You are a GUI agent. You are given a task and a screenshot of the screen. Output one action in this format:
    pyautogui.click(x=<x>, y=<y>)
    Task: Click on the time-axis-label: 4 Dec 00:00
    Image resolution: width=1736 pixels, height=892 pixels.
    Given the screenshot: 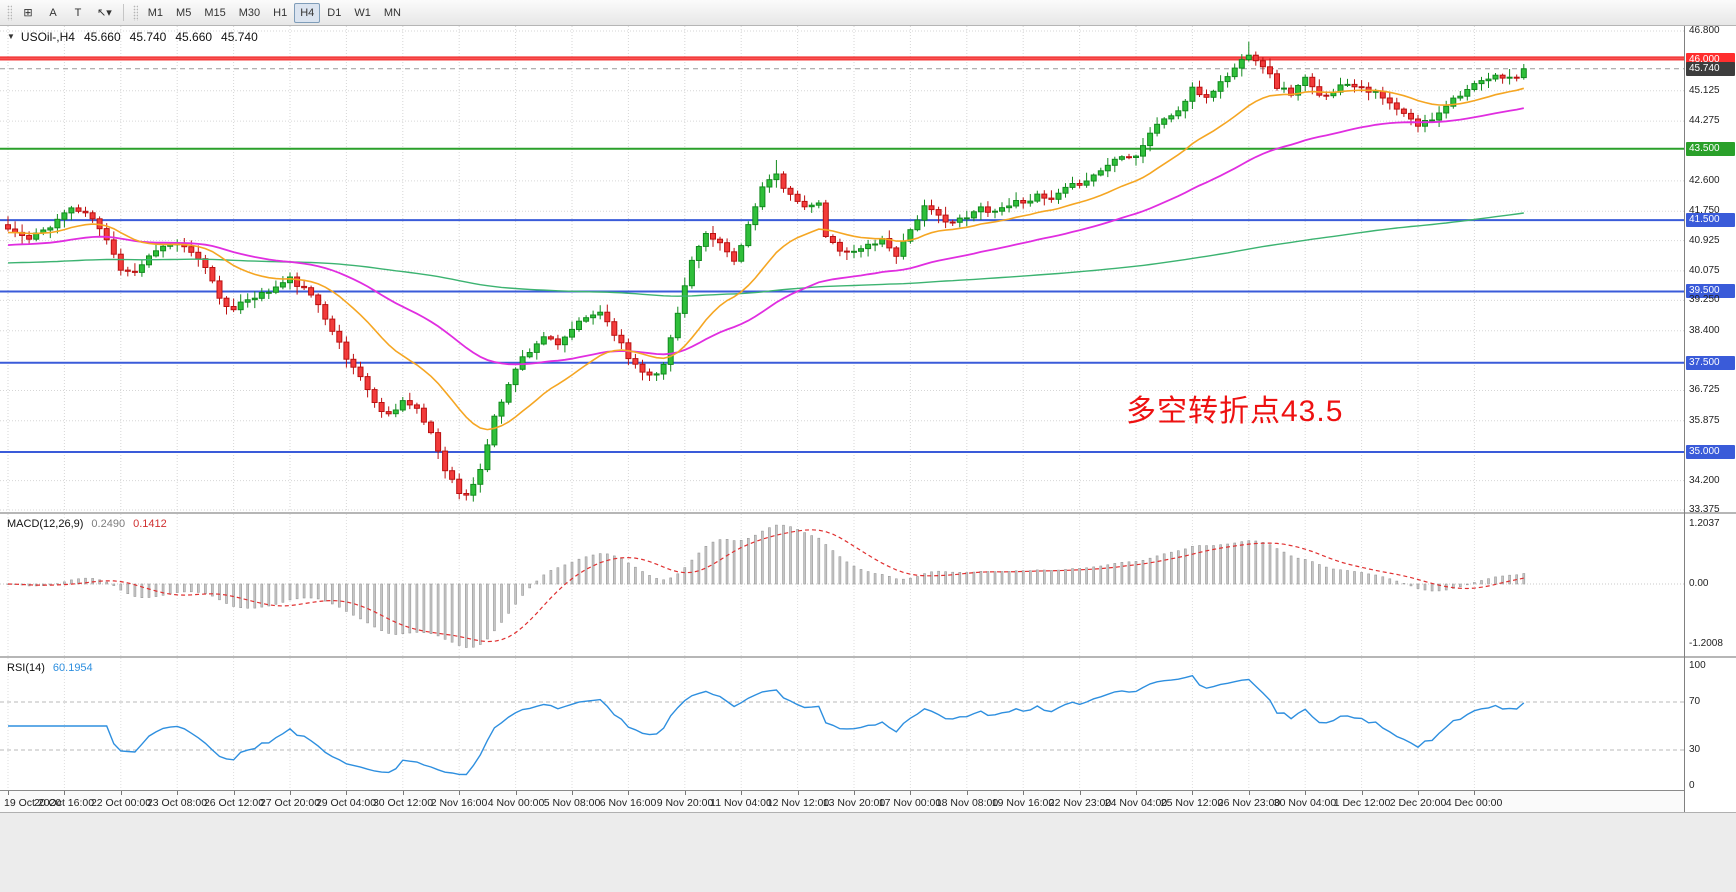 What is the action you would take?
    pyautogui.click(x=1474, y=803)
    